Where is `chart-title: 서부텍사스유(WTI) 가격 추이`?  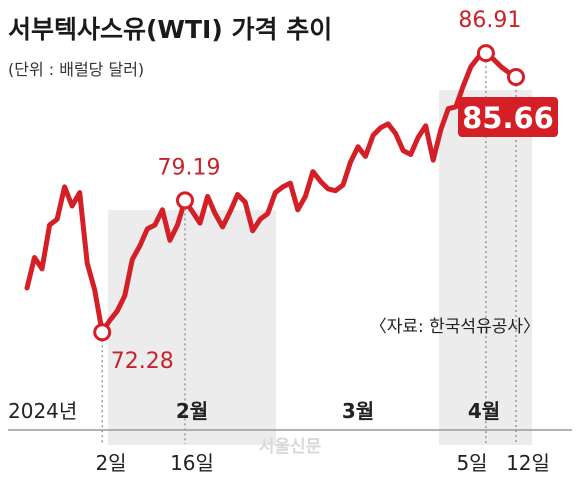
chart-title: 서부텍사스유(WTI) 가격 추이 is located at coordinates (170, 29).